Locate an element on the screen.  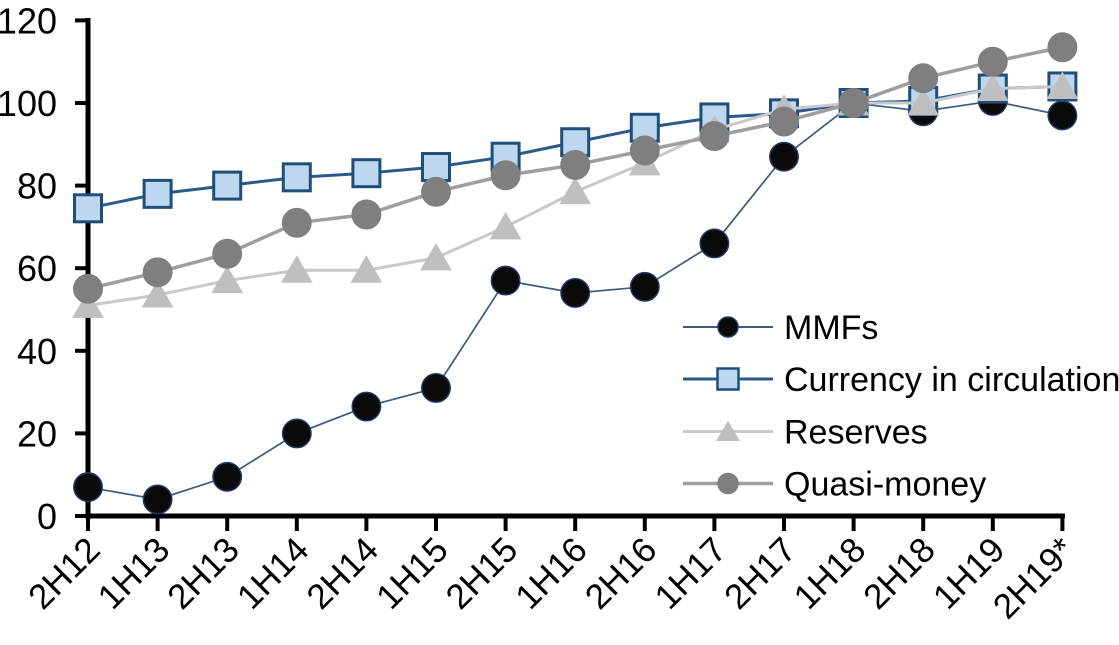
legend-marker-mmfs is located at coordinates (728, 327).